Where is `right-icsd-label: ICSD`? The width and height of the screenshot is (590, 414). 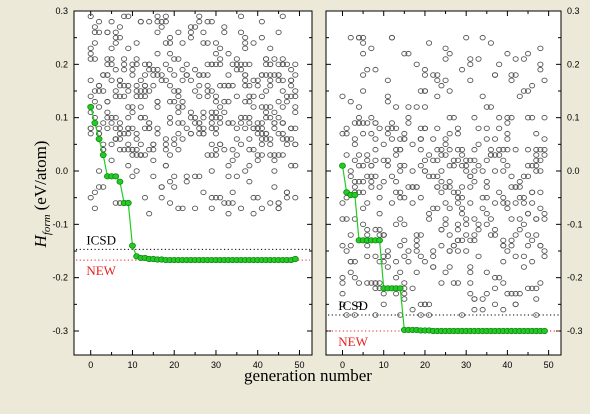 right-icsd-label: ICSD is located at coordinates (353, 305).